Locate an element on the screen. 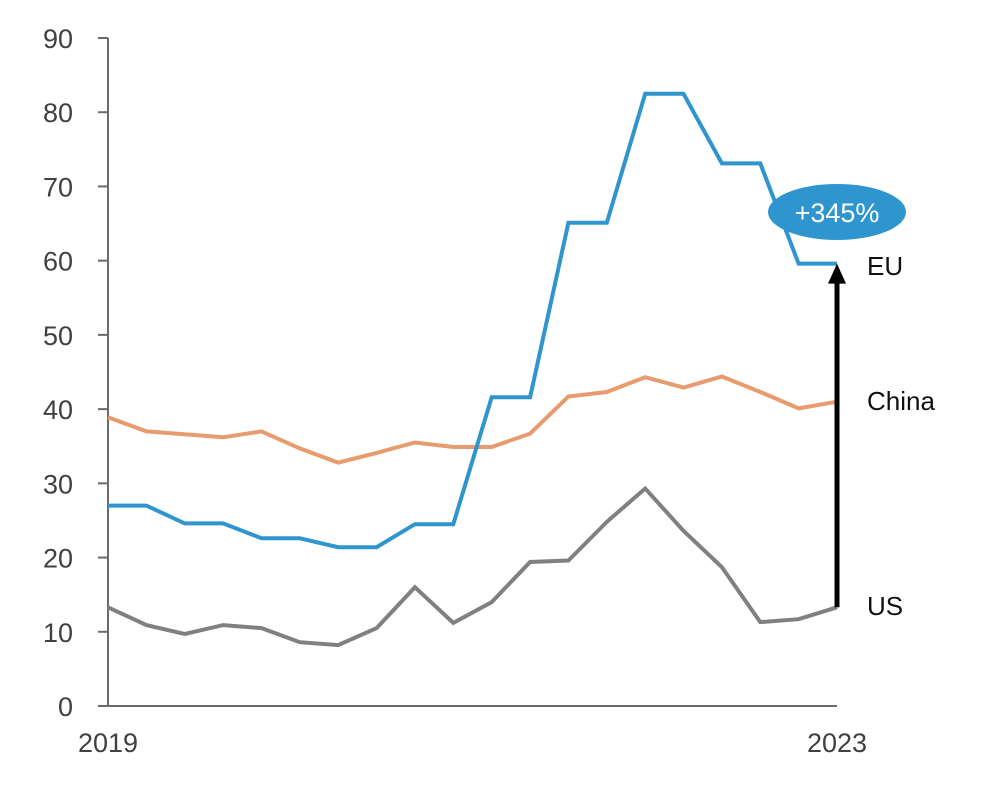 This screenshot has height=800, width=1000. y-tick-label: 10 is located at coordinates (58, 633).